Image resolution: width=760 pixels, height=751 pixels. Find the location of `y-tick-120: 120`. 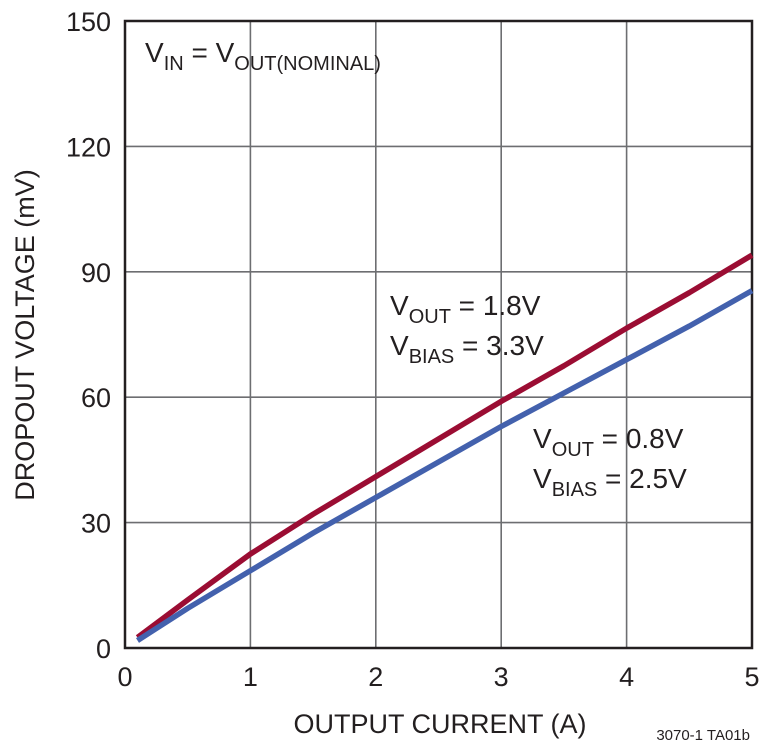

y-tick-120: 120 is located at coordinates (88, 147).